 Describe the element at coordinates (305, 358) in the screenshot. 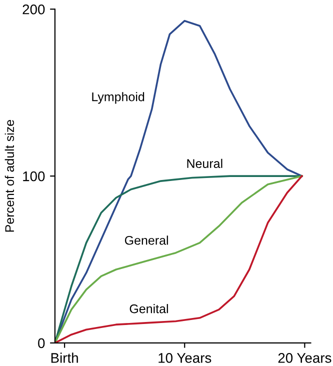

I see `x-tick-label: 20 Years` at that location.